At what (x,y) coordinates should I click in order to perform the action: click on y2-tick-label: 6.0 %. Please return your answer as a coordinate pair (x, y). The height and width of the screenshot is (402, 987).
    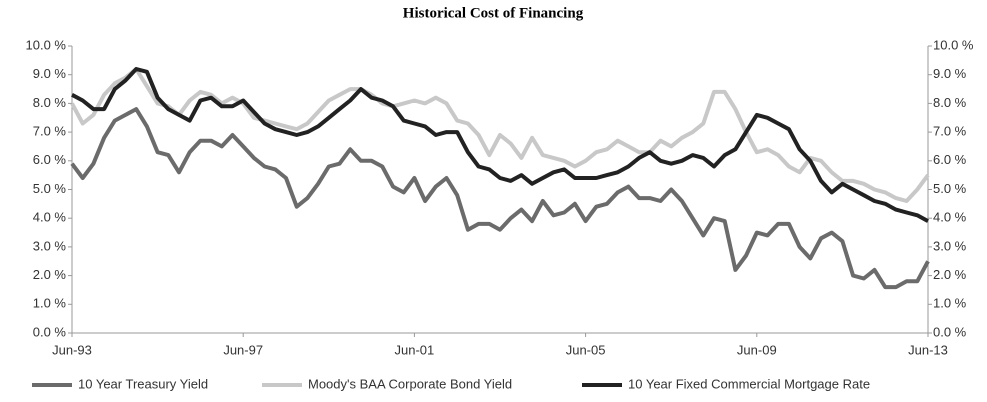
    Looking at the image, I should click on (950, 159).